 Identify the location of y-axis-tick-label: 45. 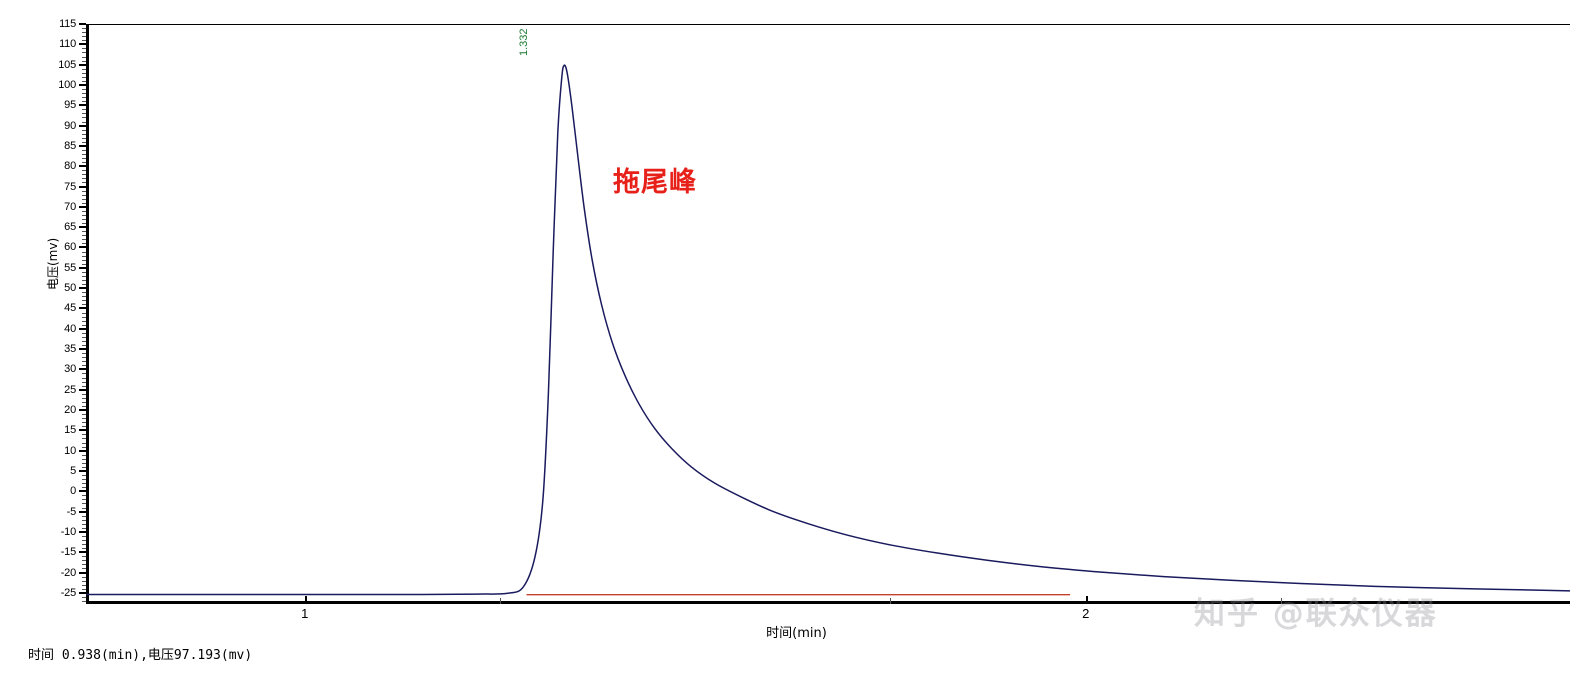
(70, 308).